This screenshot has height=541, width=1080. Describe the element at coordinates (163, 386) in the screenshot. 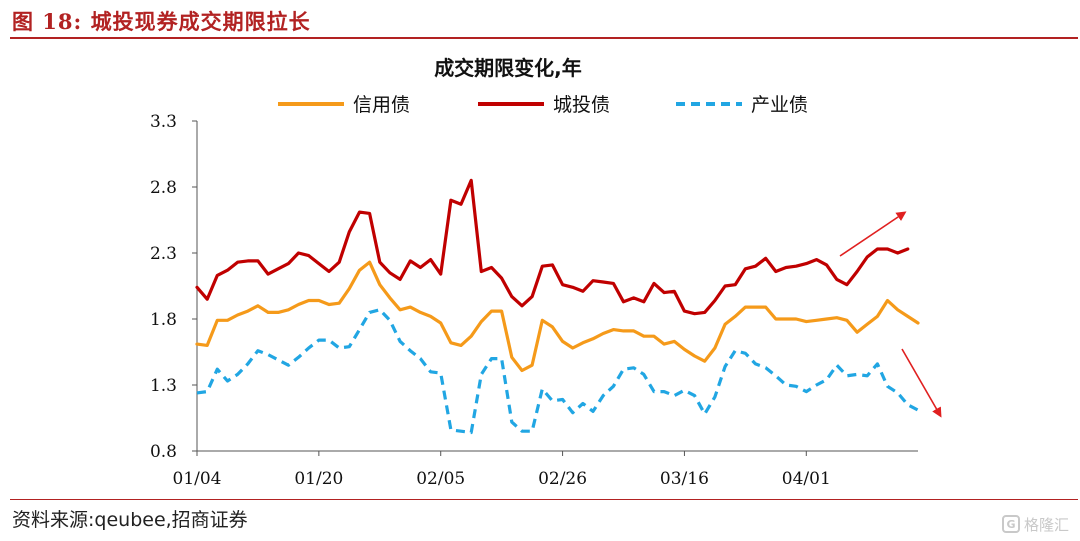

I see `y-tick-label: 1.3` at that location.